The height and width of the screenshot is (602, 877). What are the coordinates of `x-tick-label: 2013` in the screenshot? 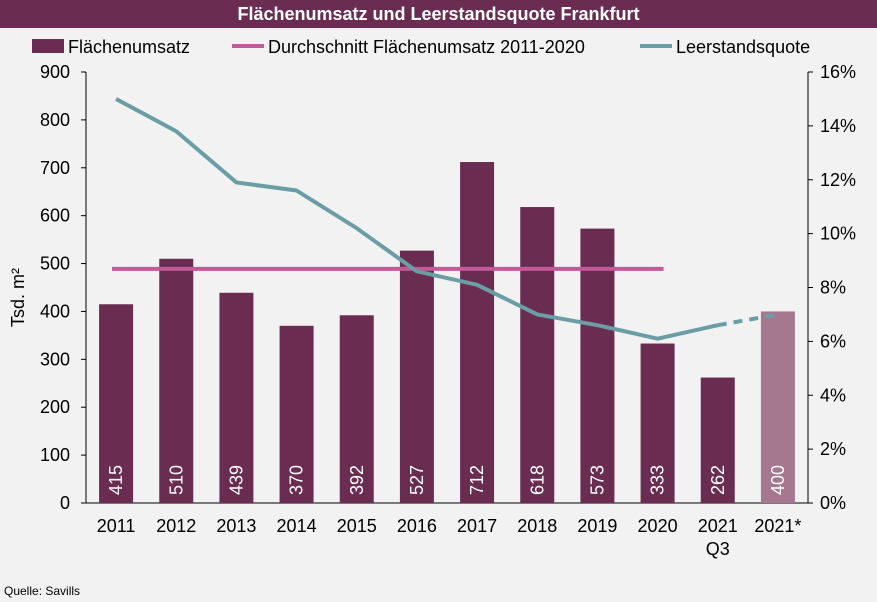 It's located at (236, 526).